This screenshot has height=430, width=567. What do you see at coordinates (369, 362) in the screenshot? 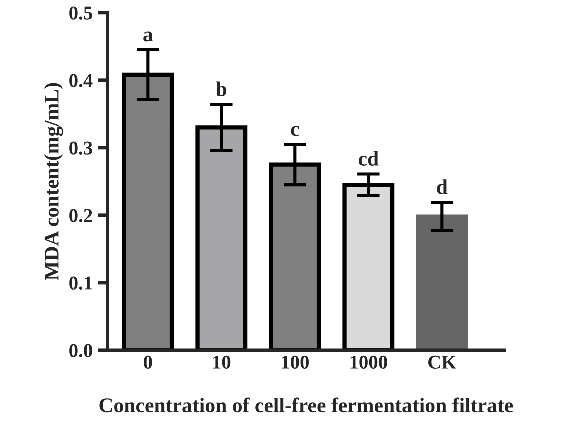
I see `x-tick-label: 1000` at bounding box center [369, 362].